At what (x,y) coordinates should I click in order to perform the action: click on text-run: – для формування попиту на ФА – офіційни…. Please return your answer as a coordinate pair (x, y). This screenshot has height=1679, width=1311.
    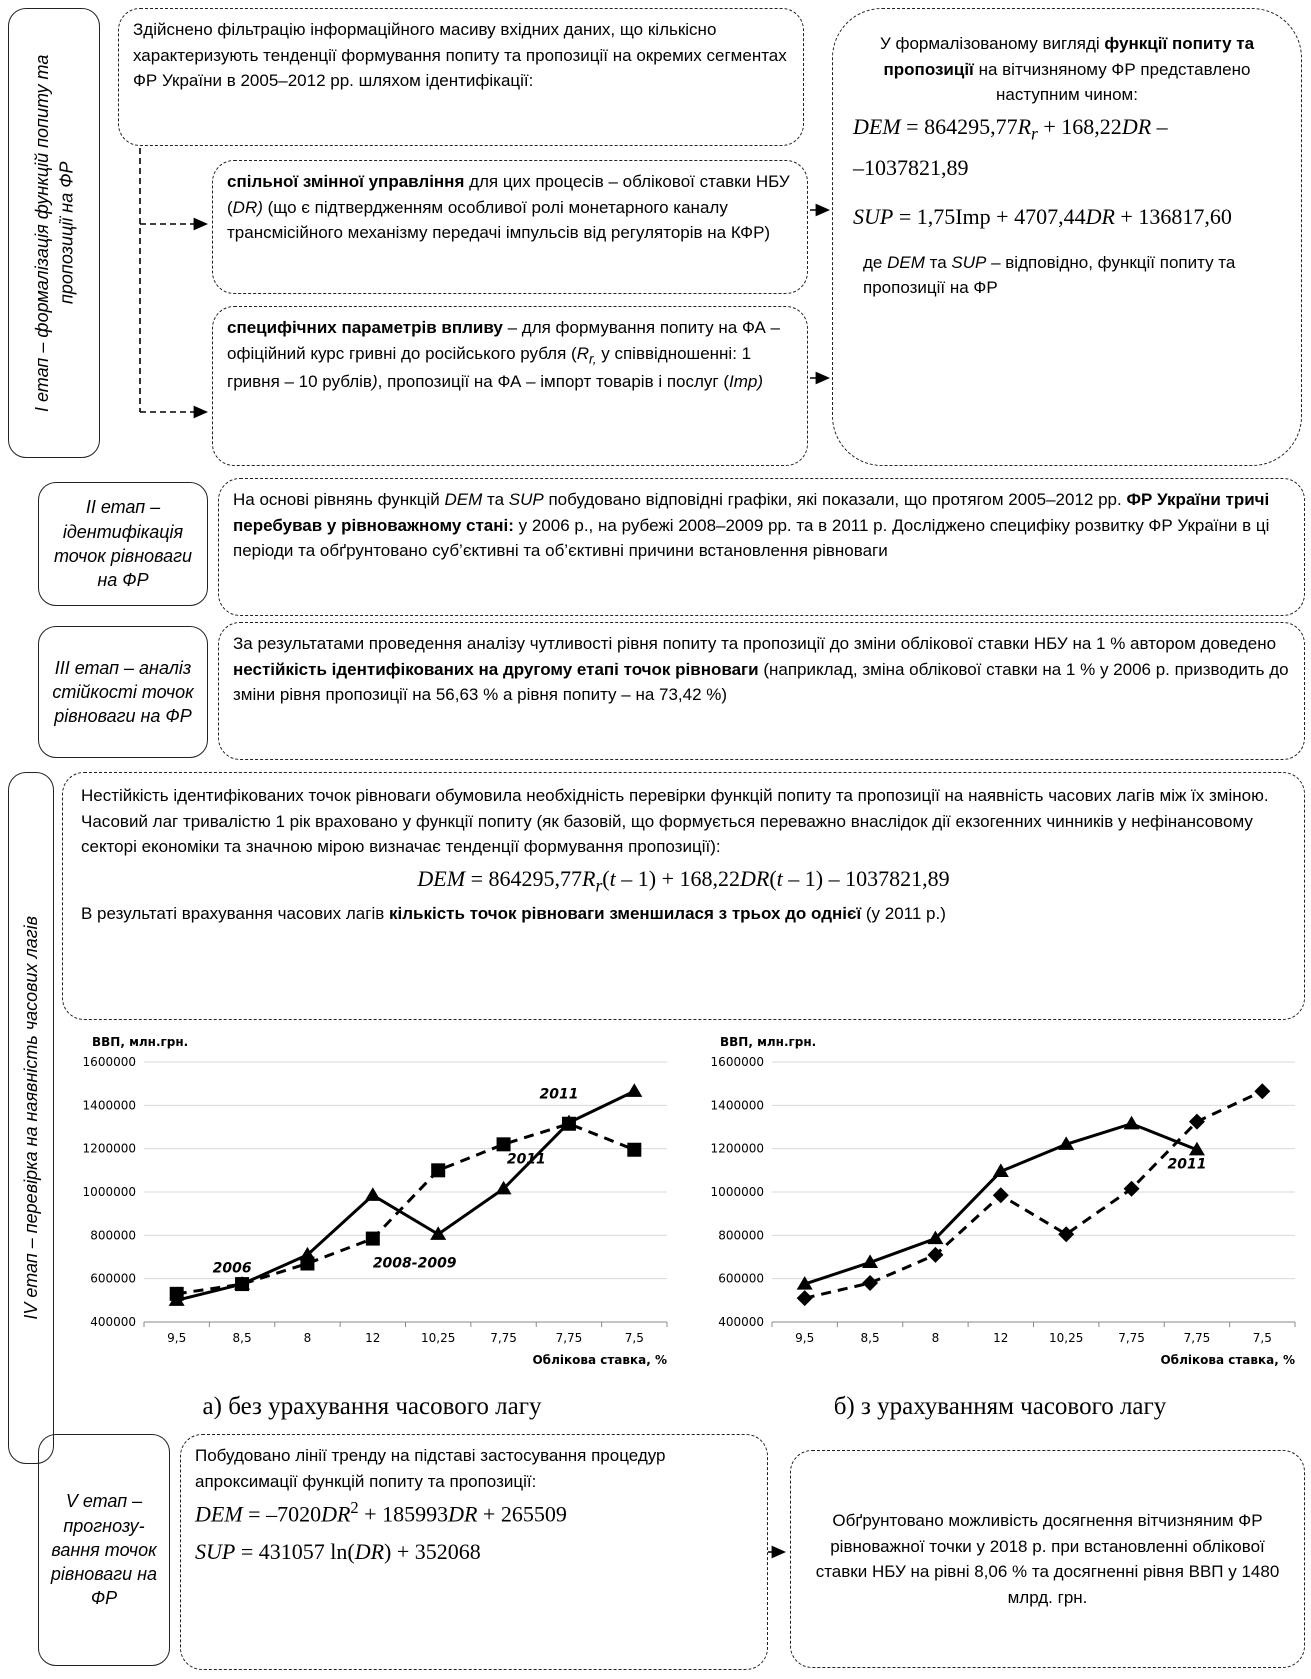
    Looking at the image, I should click on (504, 340).